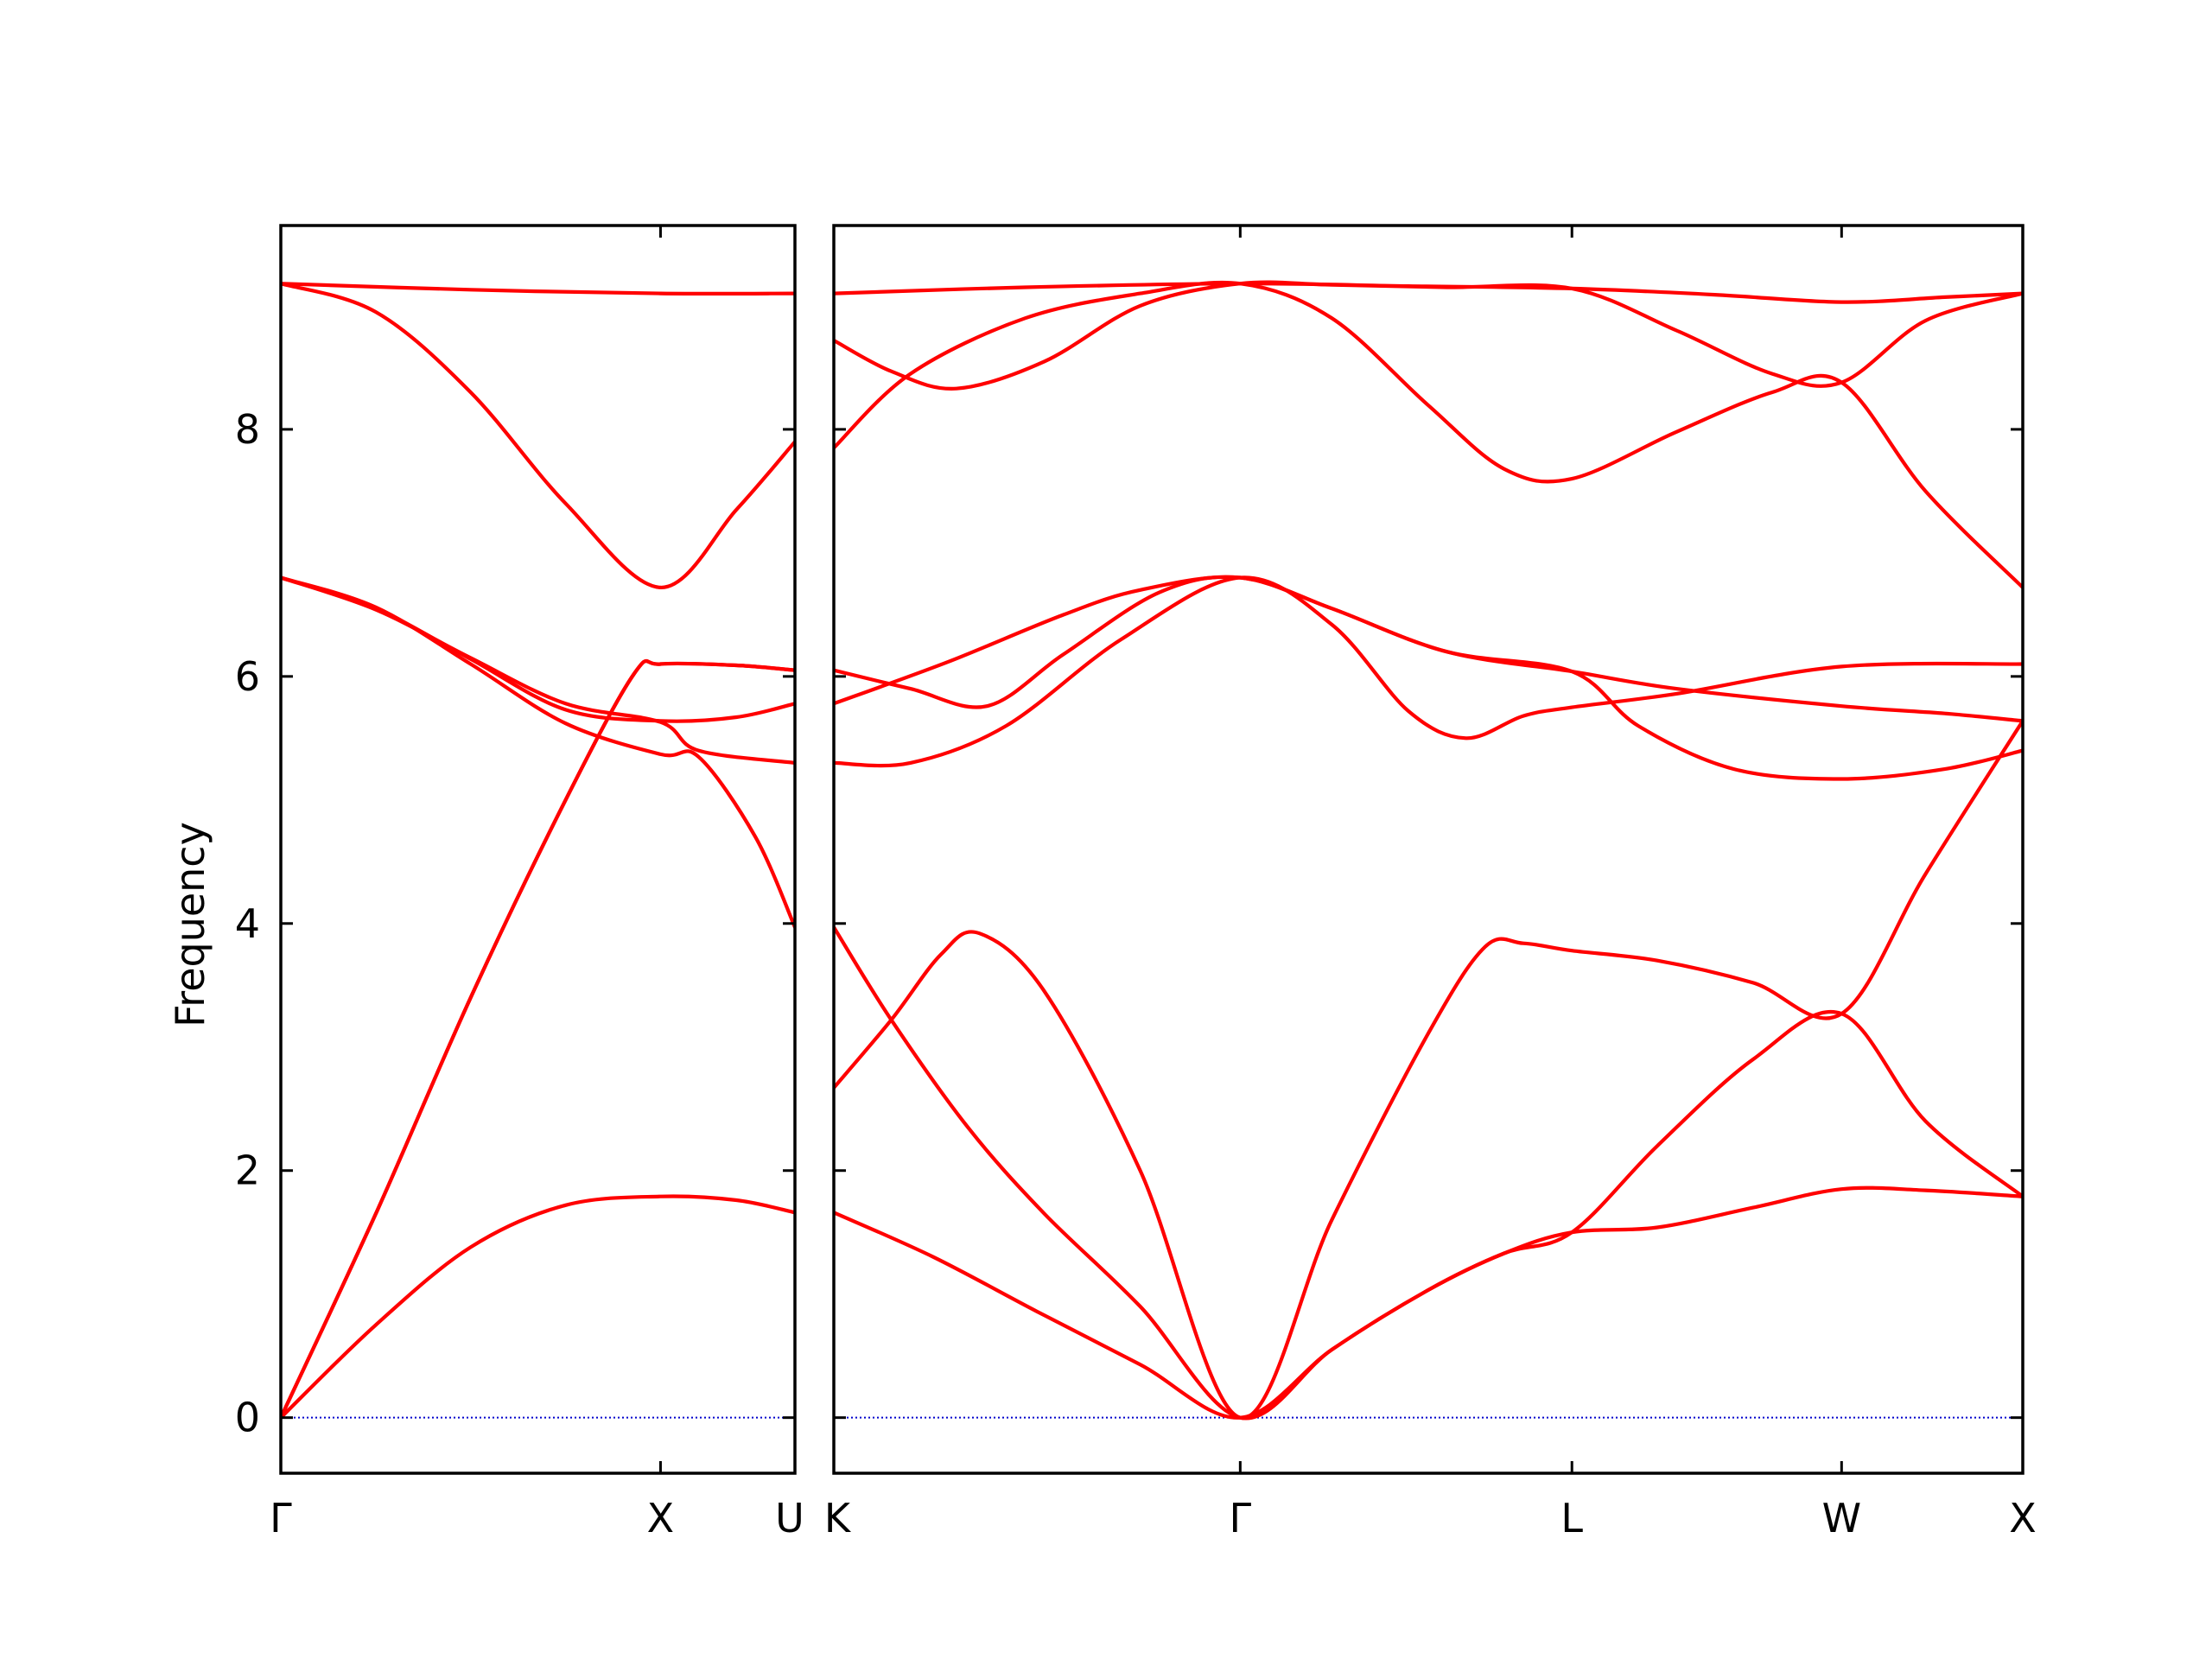 The width and height of the screenshot is (2212, 1659). What do you see at coordinates (789, 1518) in the screenshot?
I see `x-tick-label: U` at bounding box center [789, 1518].